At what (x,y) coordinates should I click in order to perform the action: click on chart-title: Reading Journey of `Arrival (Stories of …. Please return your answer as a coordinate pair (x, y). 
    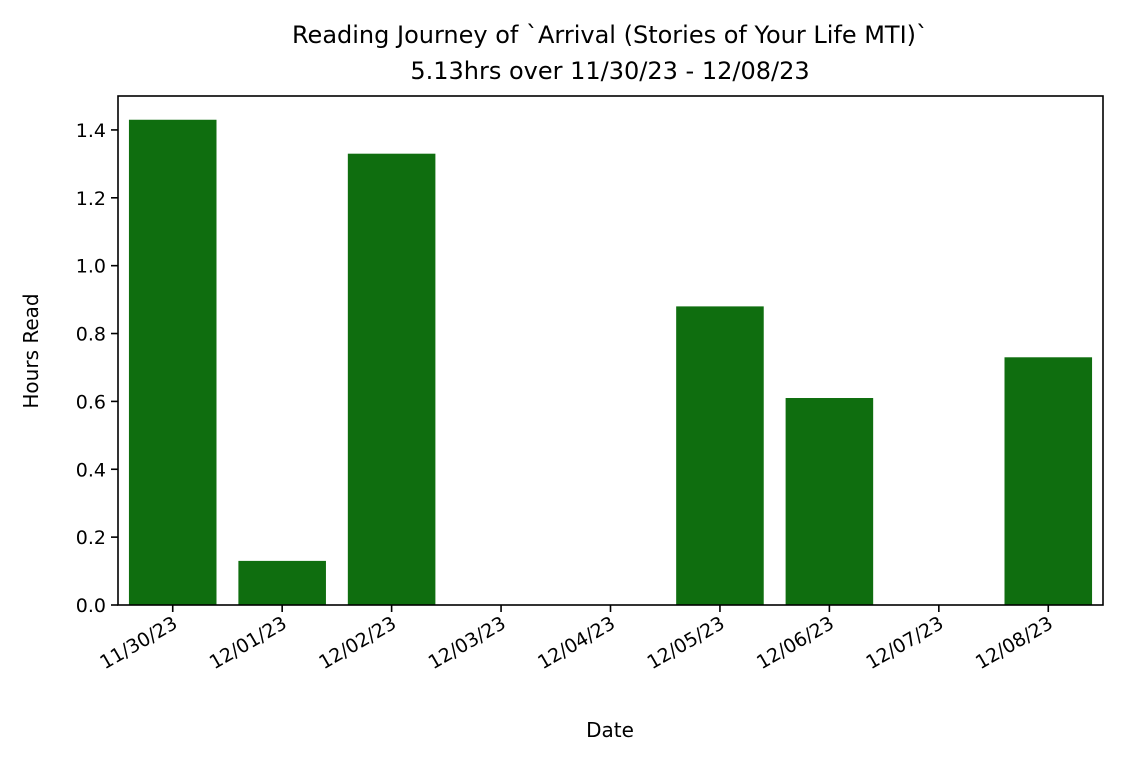
    Looking at the image, I should click on (610, 35).